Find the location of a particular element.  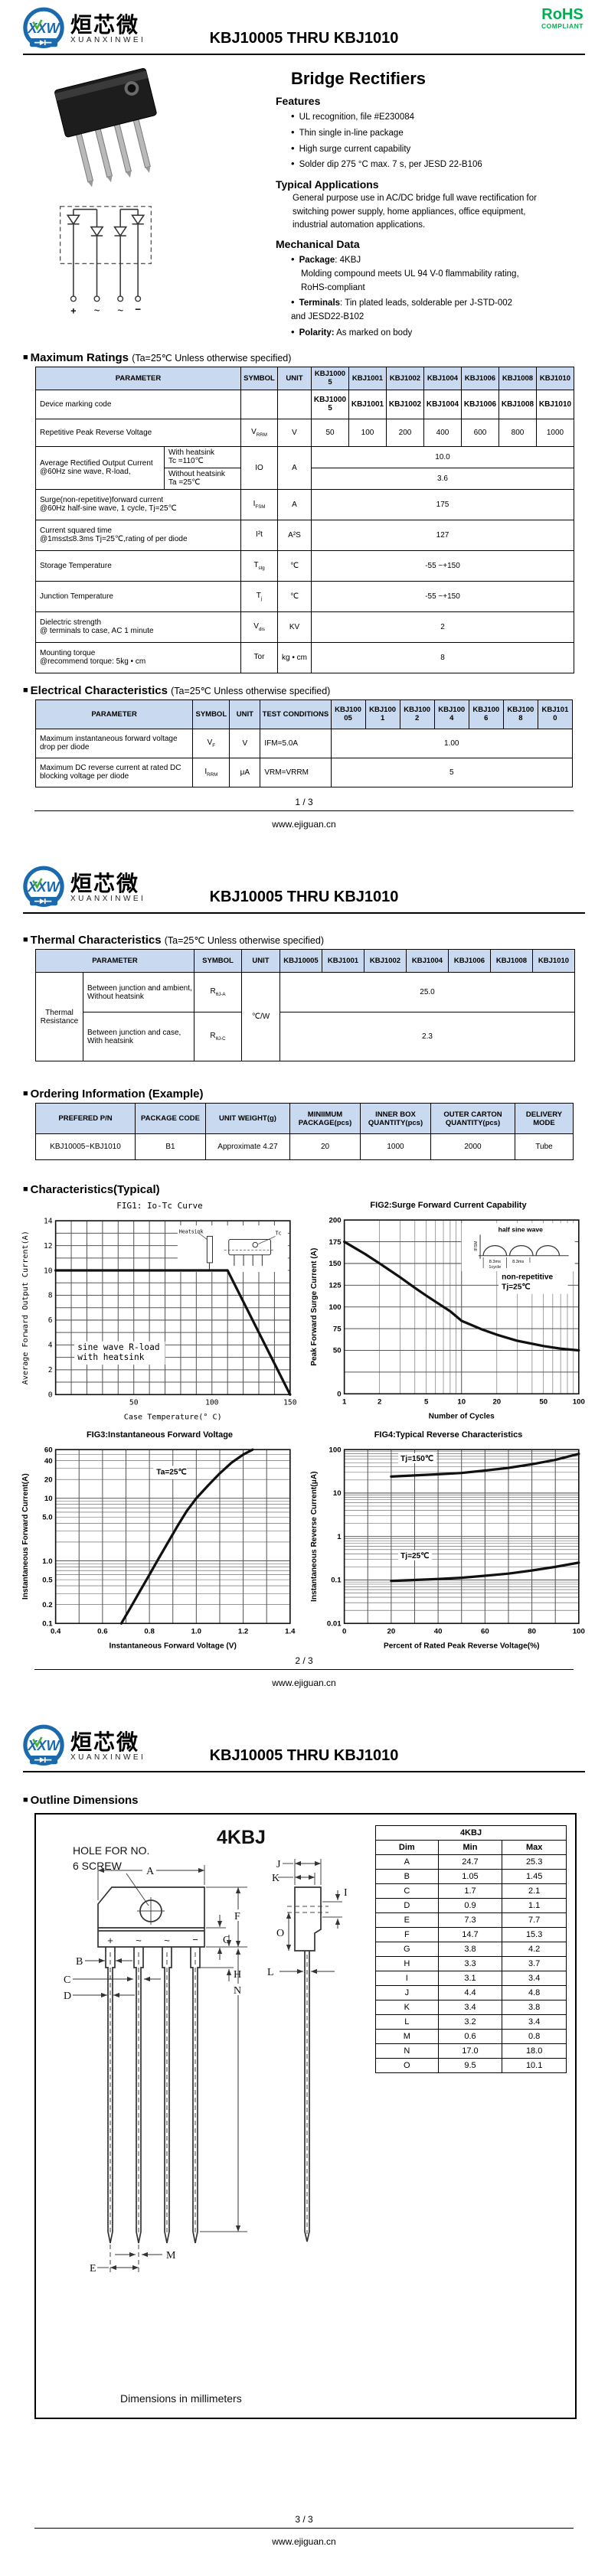

ordering-header: MINIIMUM PACKAGE(pcs) is located at coordinates (325, 1118).